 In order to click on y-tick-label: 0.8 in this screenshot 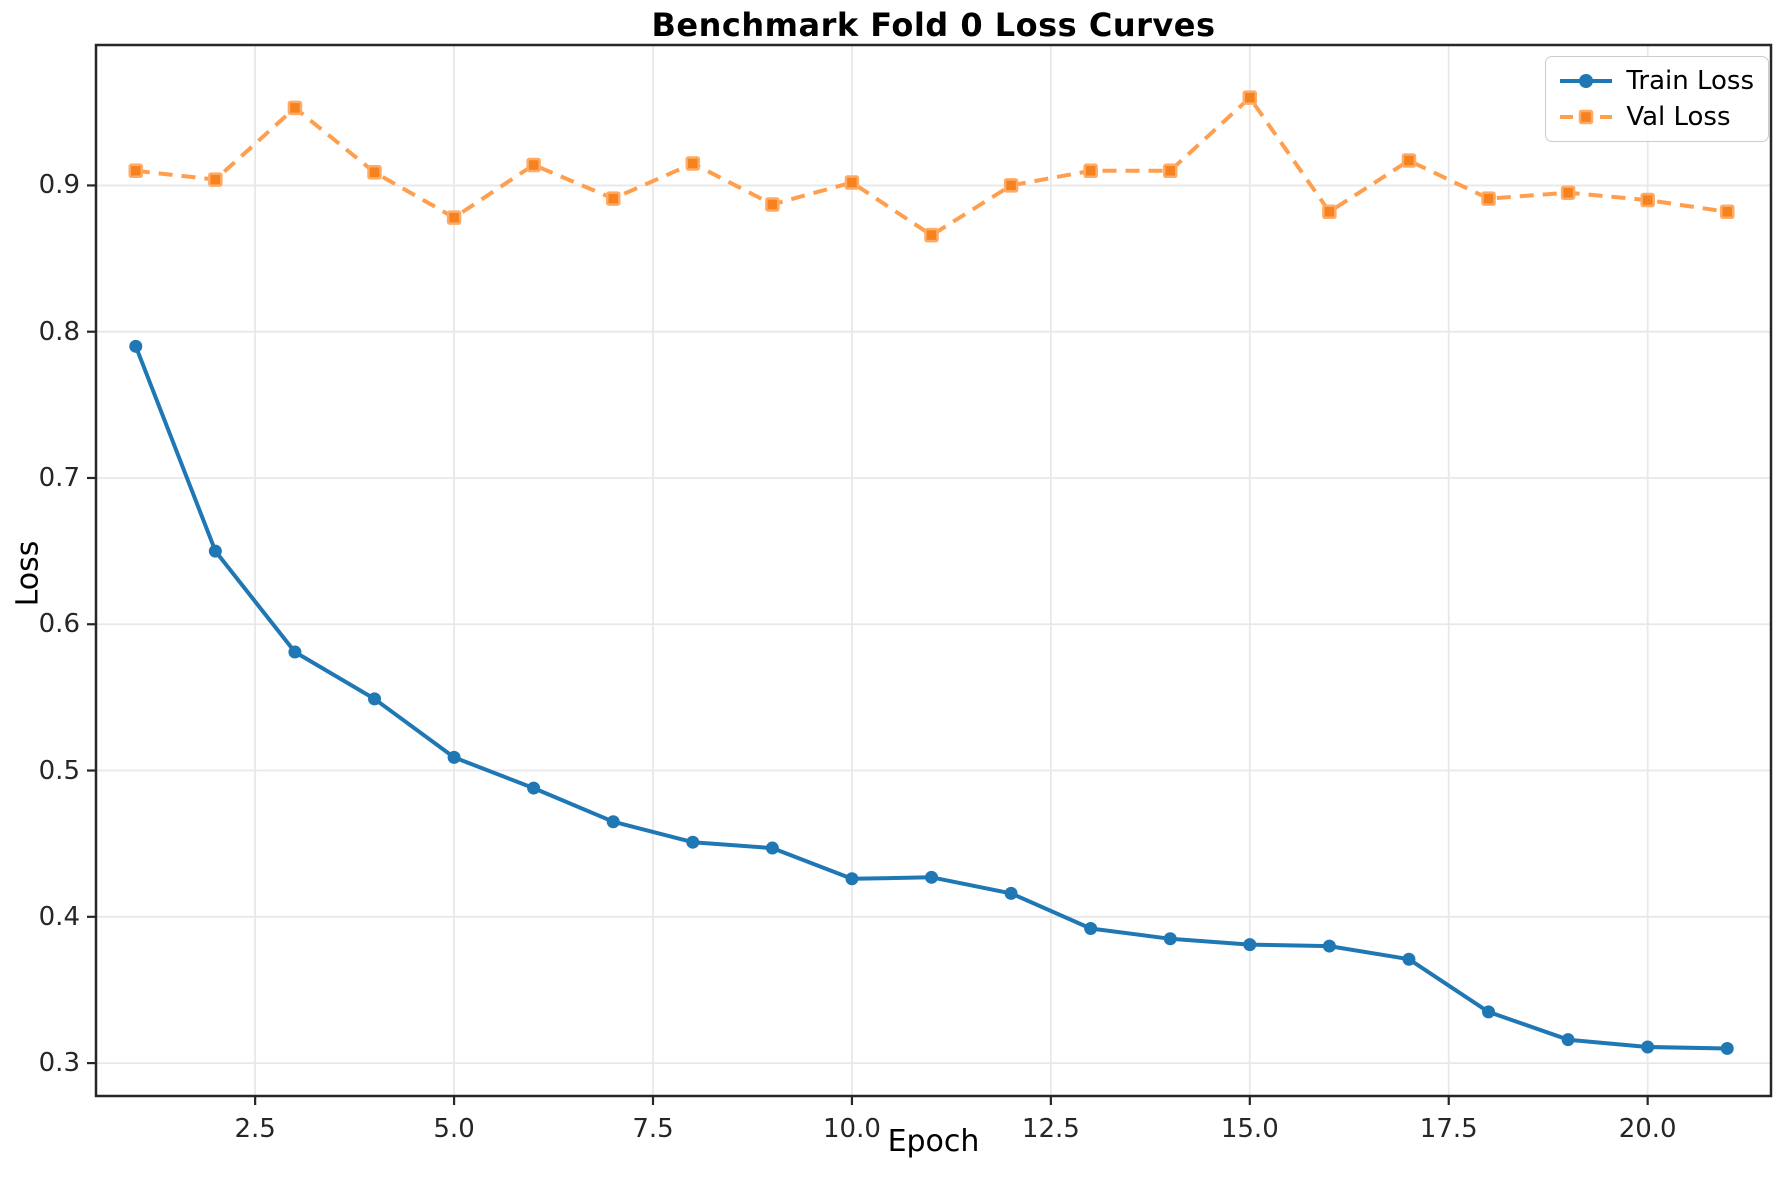, I will do `click(59, 331)`.